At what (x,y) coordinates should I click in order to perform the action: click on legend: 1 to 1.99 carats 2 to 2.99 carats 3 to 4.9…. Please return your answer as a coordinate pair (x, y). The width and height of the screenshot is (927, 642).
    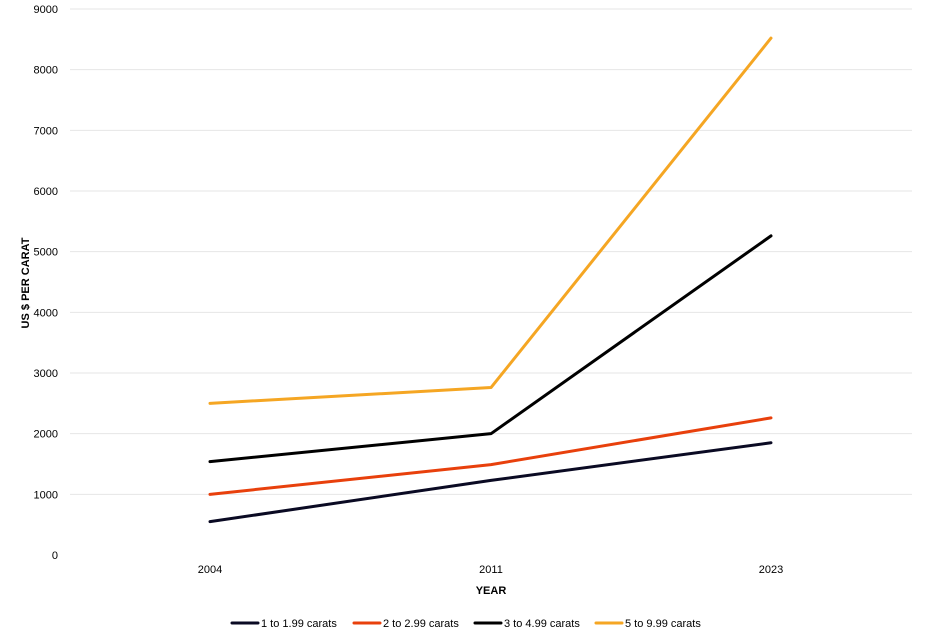
    Looking at the image, I should click on (465, 624).